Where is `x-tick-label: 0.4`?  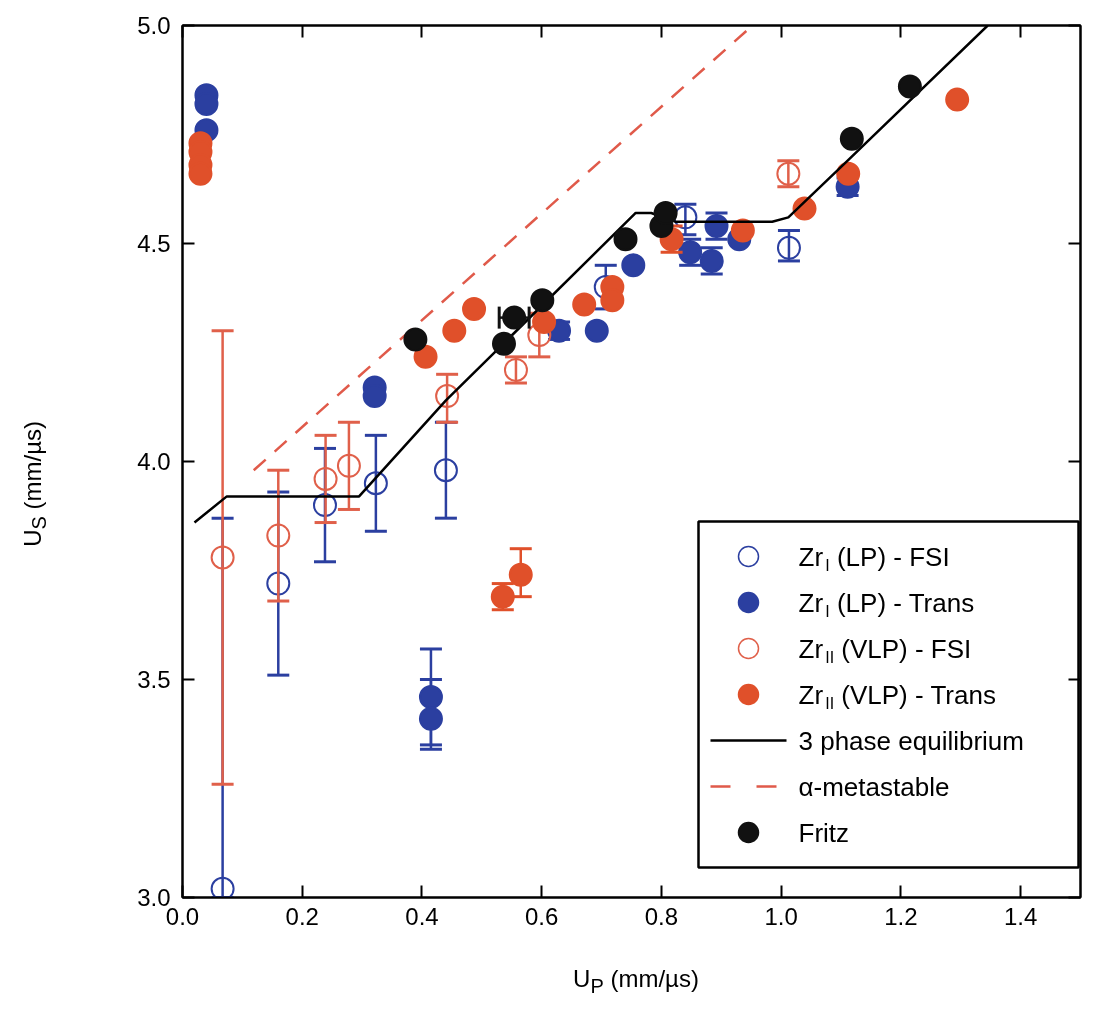 x-tick-label: 0.4 is located at coordinates (422, 916).